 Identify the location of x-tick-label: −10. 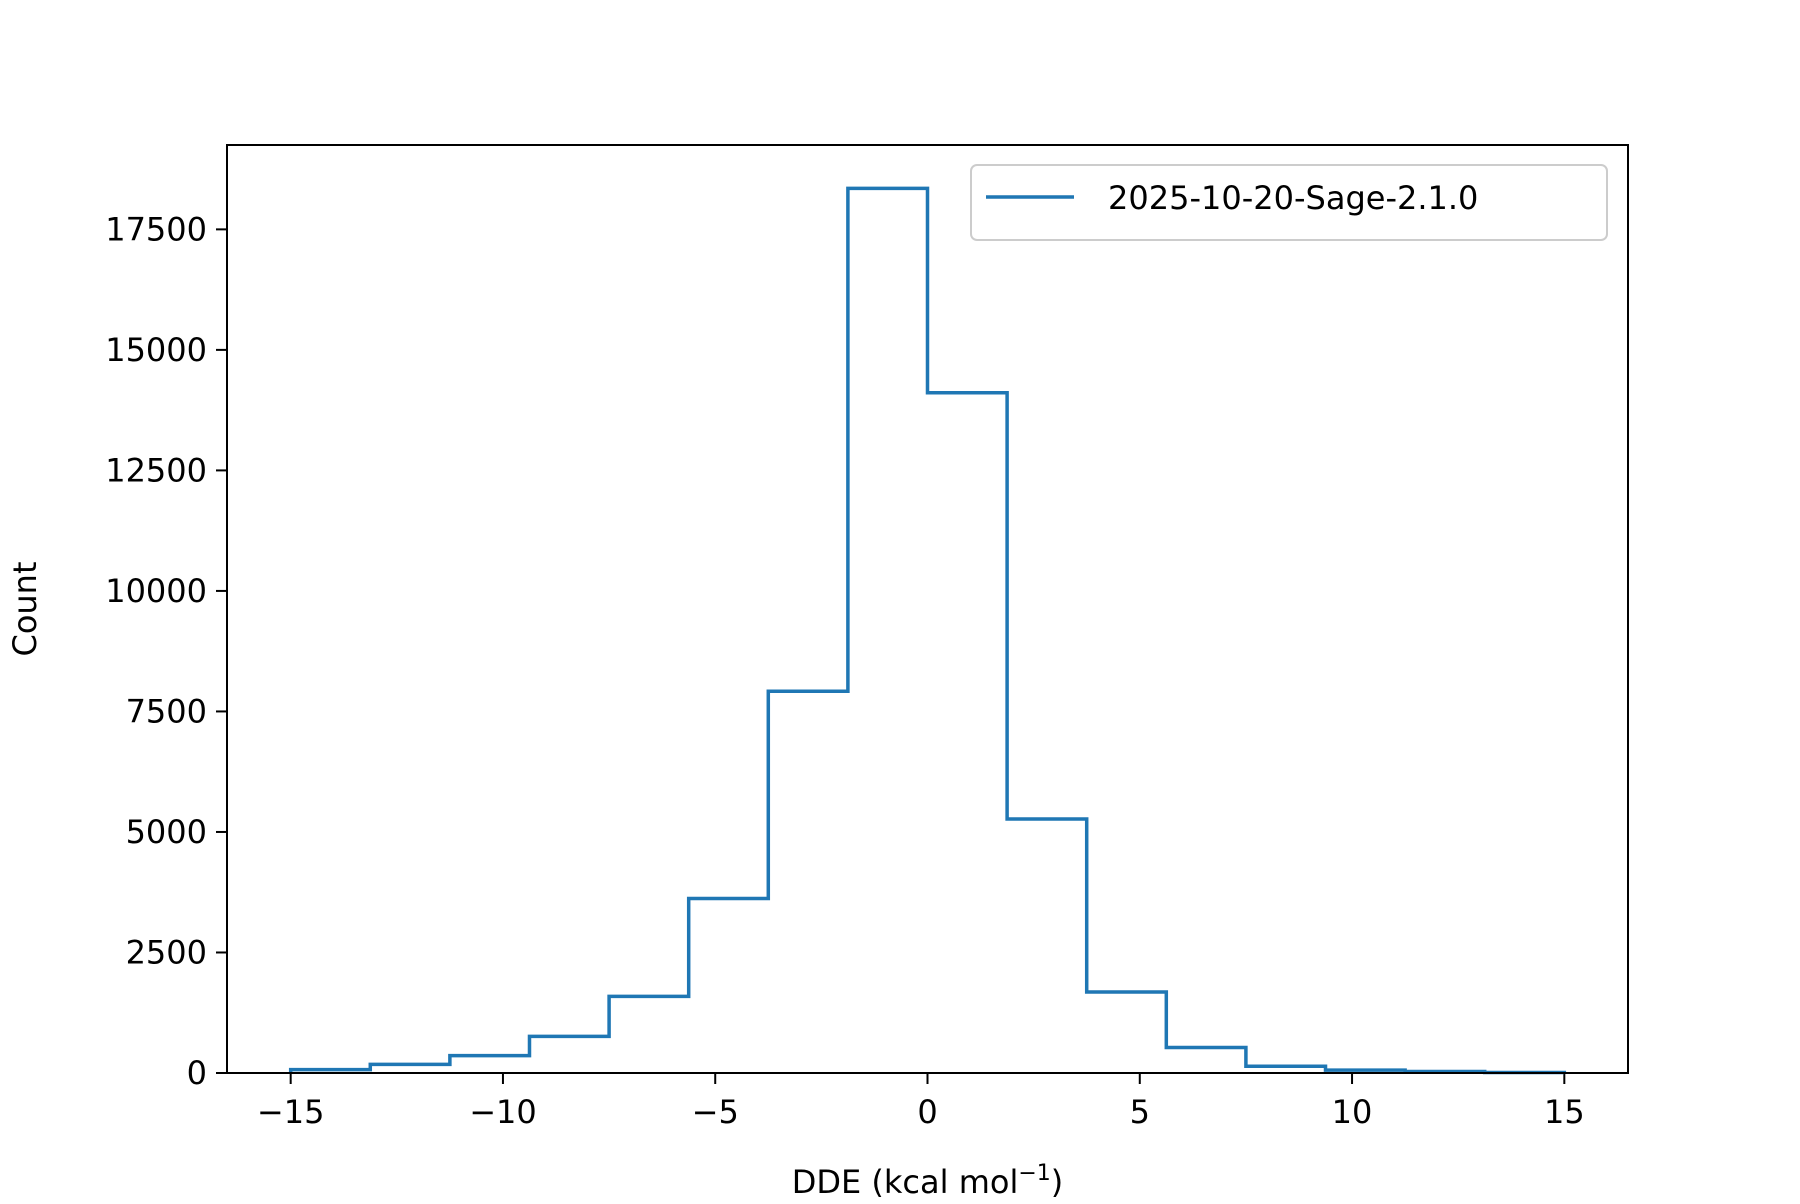
(503, 1112).